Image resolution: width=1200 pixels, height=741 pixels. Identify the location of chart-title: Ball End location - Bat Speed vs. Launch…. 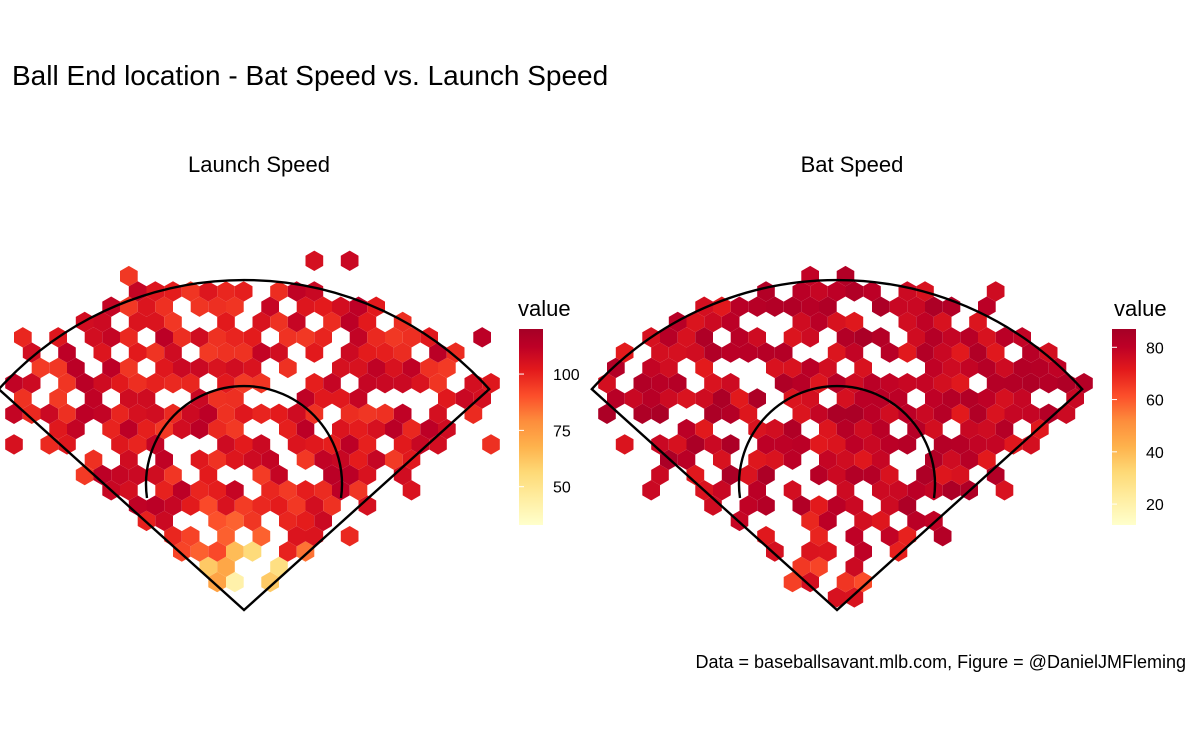
(310, 75).